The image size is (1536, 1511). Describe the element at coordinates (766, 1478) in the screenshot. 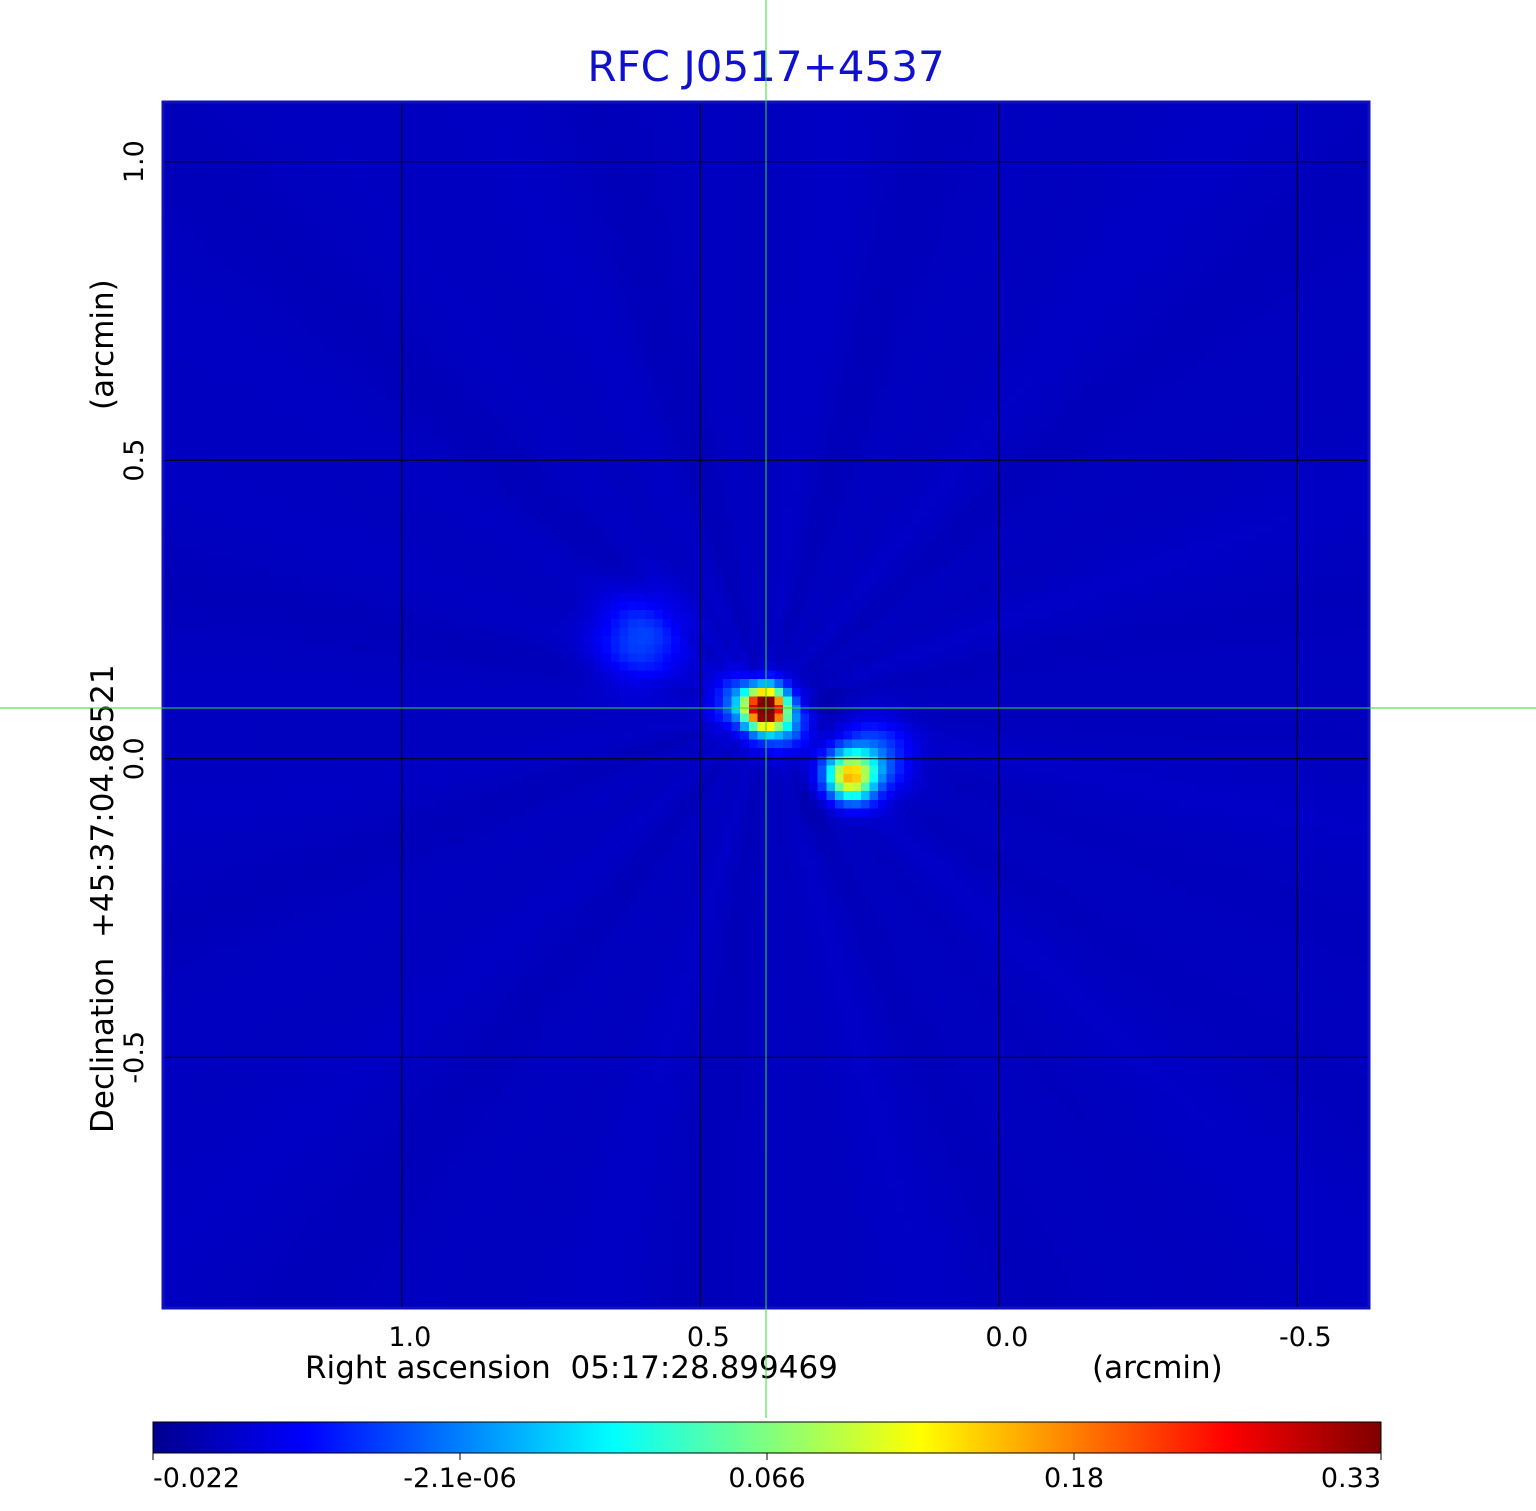

I see `colorbar-tick-label: 0.066` at that location.